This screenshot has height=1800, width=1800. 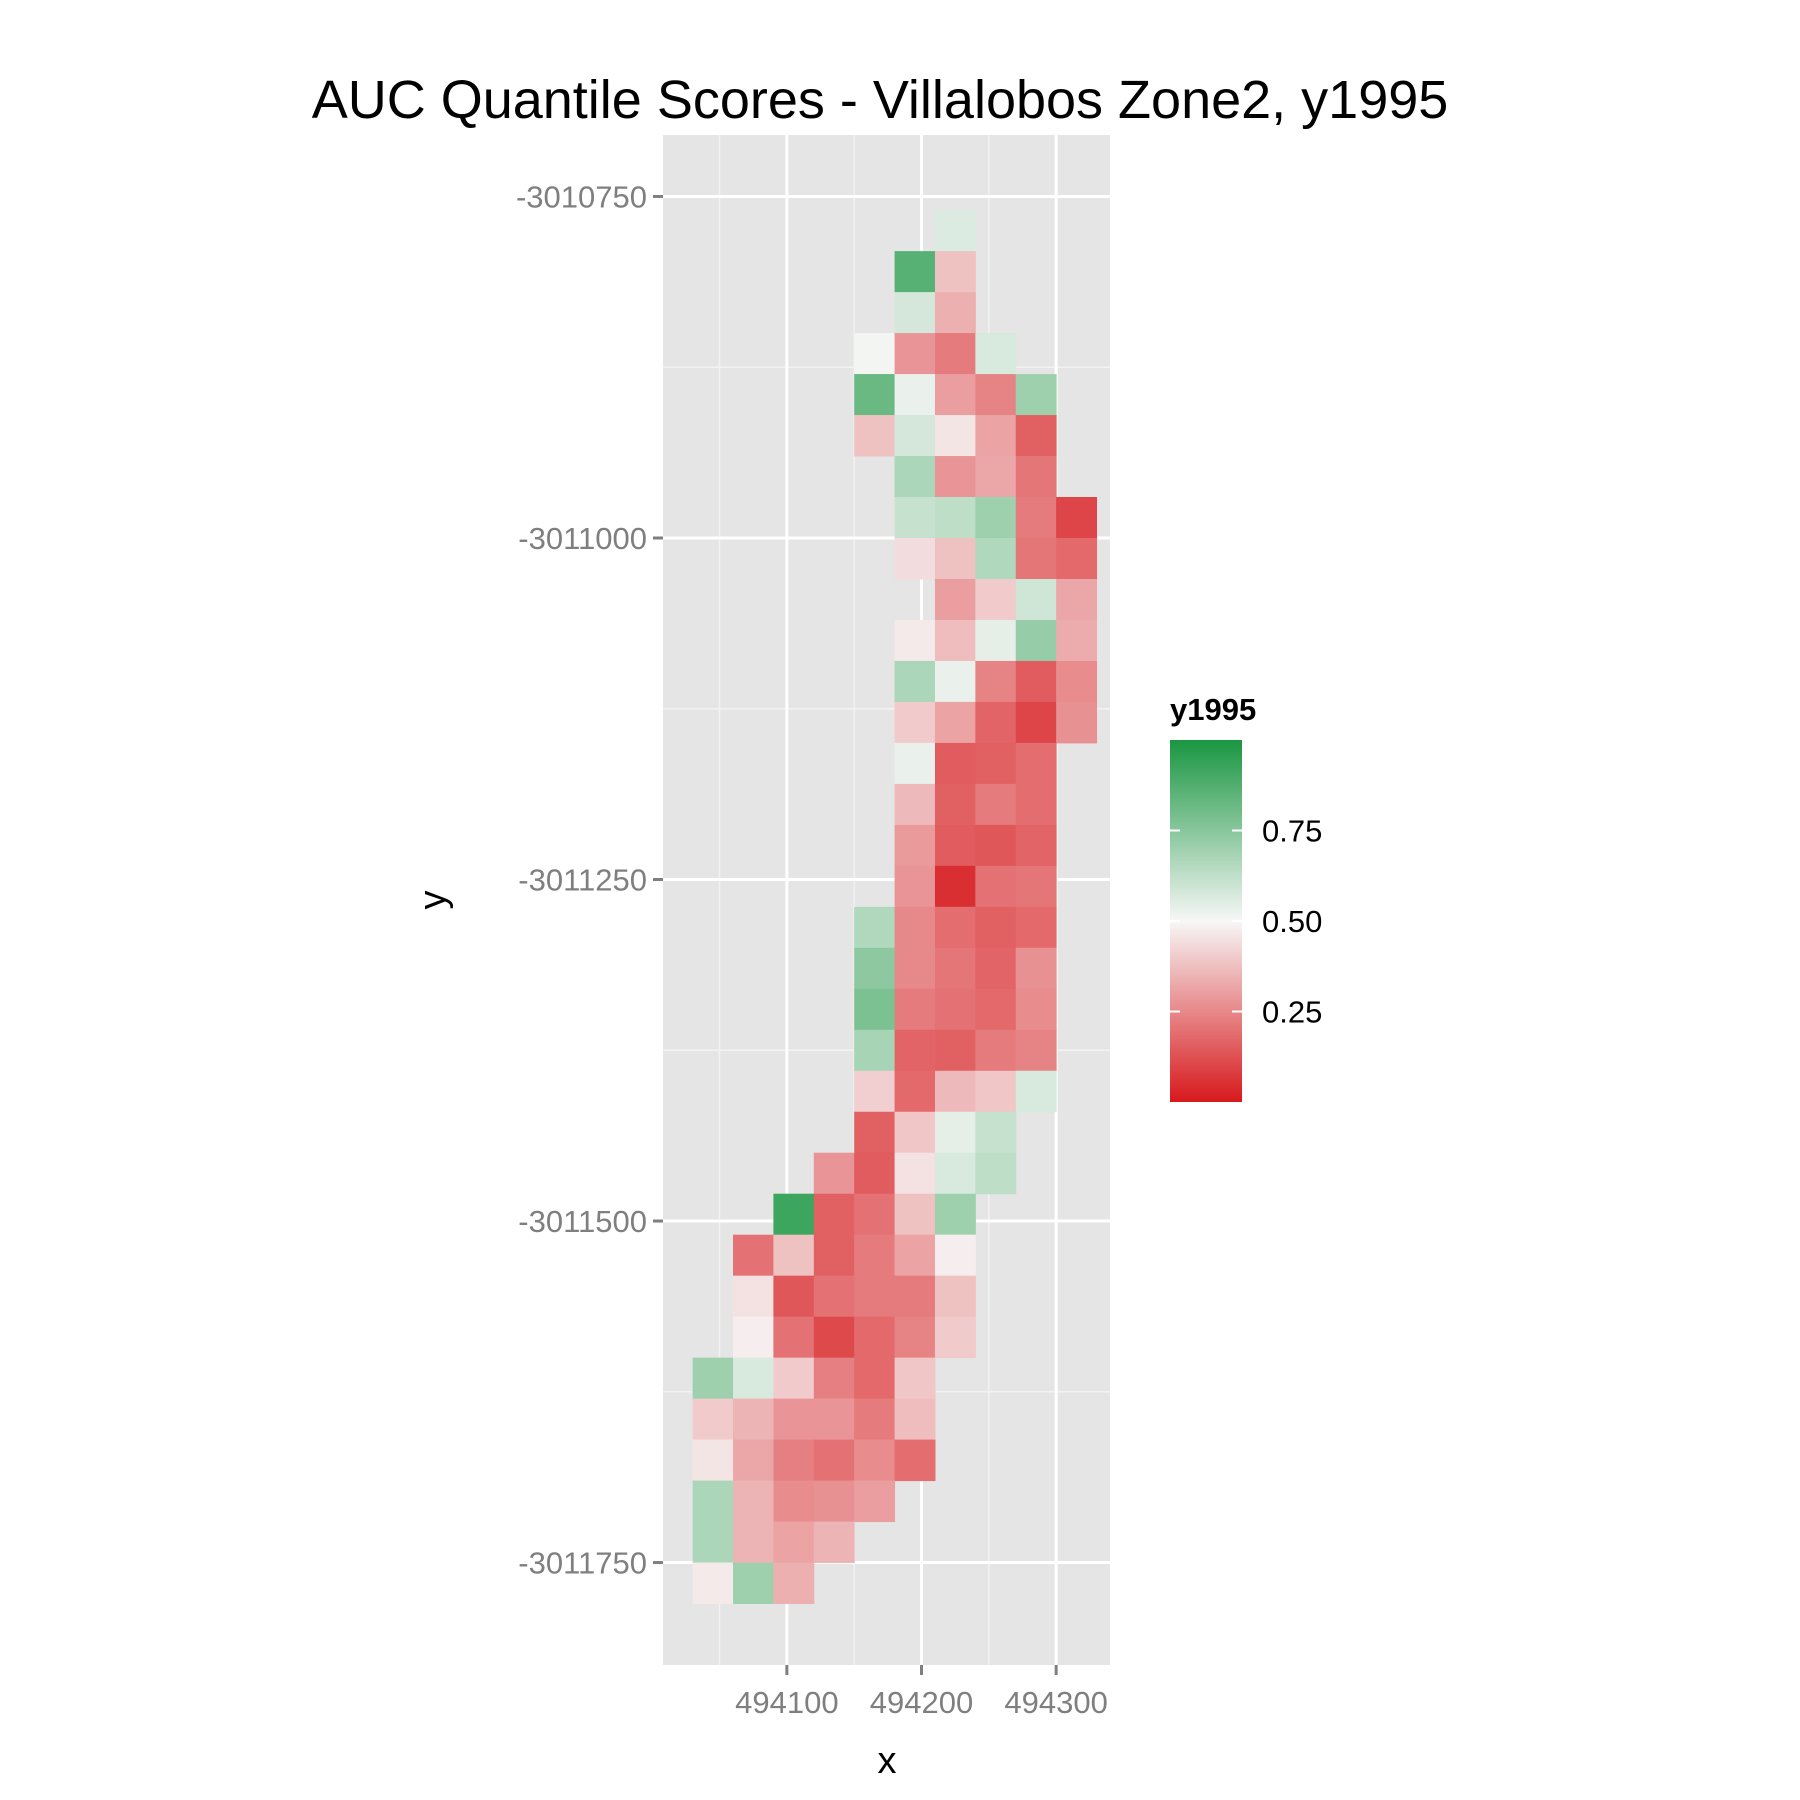 What do you see at coordinates (1246, 897) in the screenshot?
I see `color-legend: y1995 0.75 0.50 0.25` at bounding box center [1246, 897].